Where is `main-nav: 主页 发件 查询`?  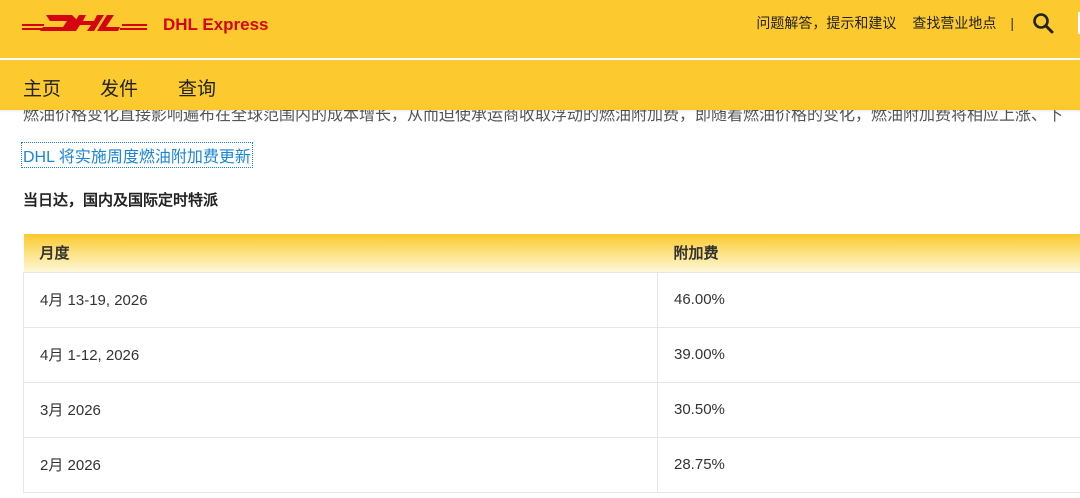
main-nav: 主页 发件 查询 is located at coordinates (540, 85).